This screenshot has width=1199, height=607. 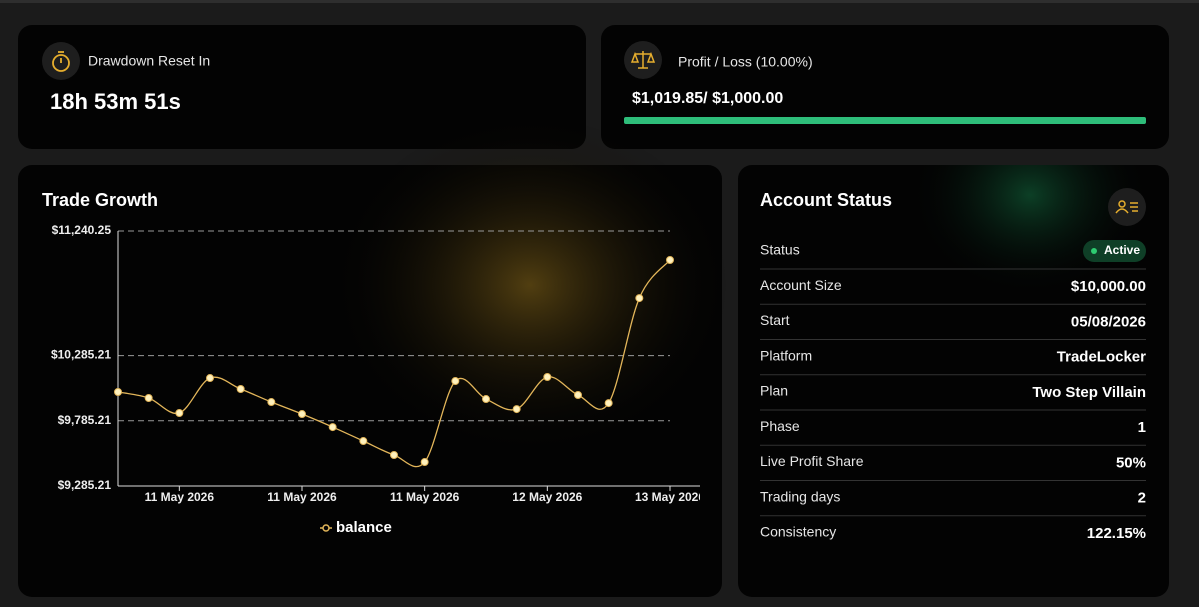 What do you see at coordinates (885, 87) in the screenshot?
I see `profit-card` at bounding box center [885, 87].